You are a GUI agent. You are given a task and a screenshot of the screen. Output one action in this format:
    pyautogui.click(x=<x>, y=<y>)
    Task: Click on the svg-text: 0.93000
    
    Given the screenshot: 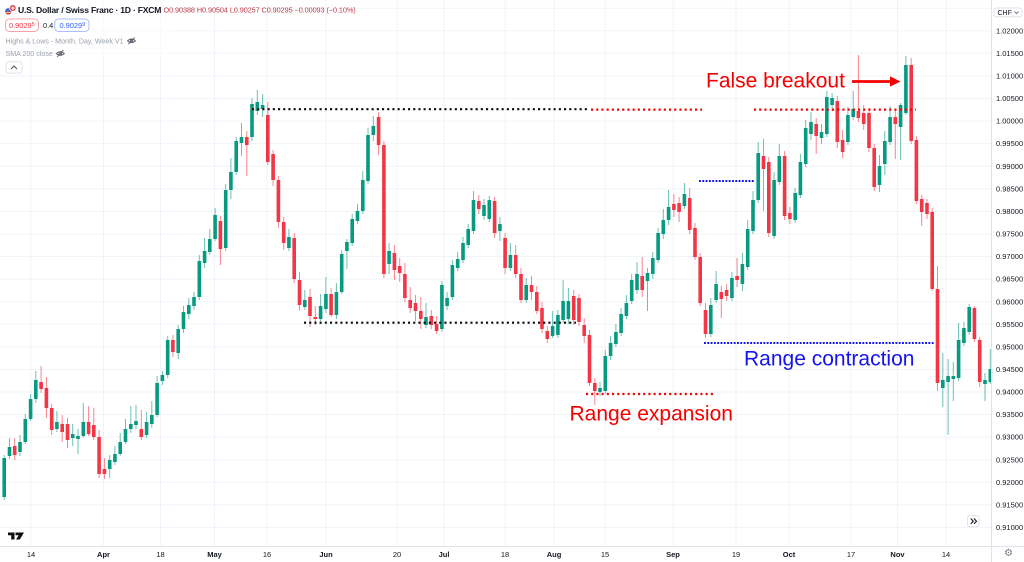 What is the action you would take?
    pyautogui.click(x=1009, y=437)
    